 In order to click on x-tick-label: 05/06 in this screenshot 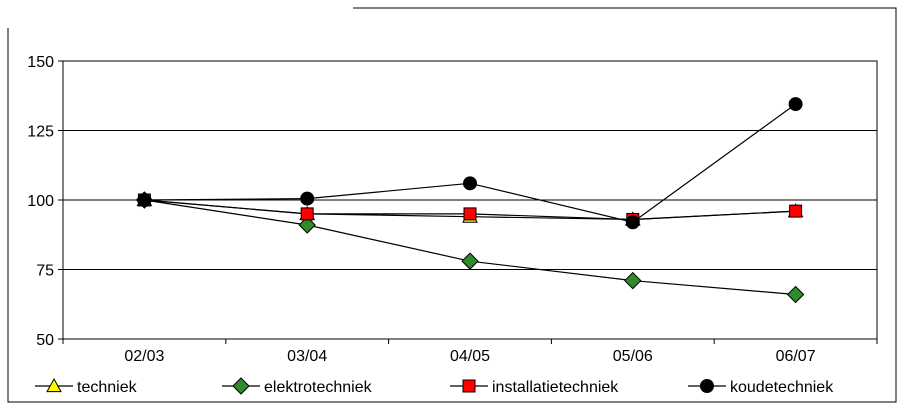, I will do `click(633, 356)`.